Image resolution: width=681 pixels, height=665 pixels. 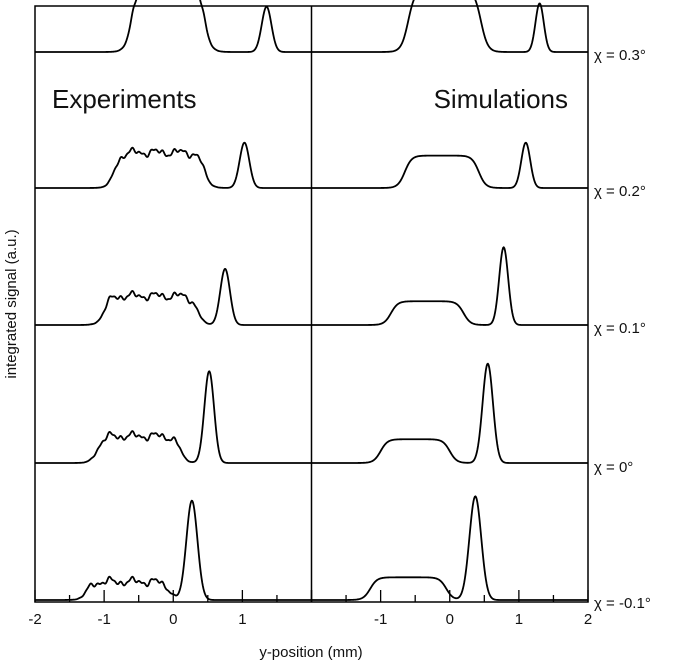 I want to click on panel-title-simulations: Simulations, so click(x=501, y=99).